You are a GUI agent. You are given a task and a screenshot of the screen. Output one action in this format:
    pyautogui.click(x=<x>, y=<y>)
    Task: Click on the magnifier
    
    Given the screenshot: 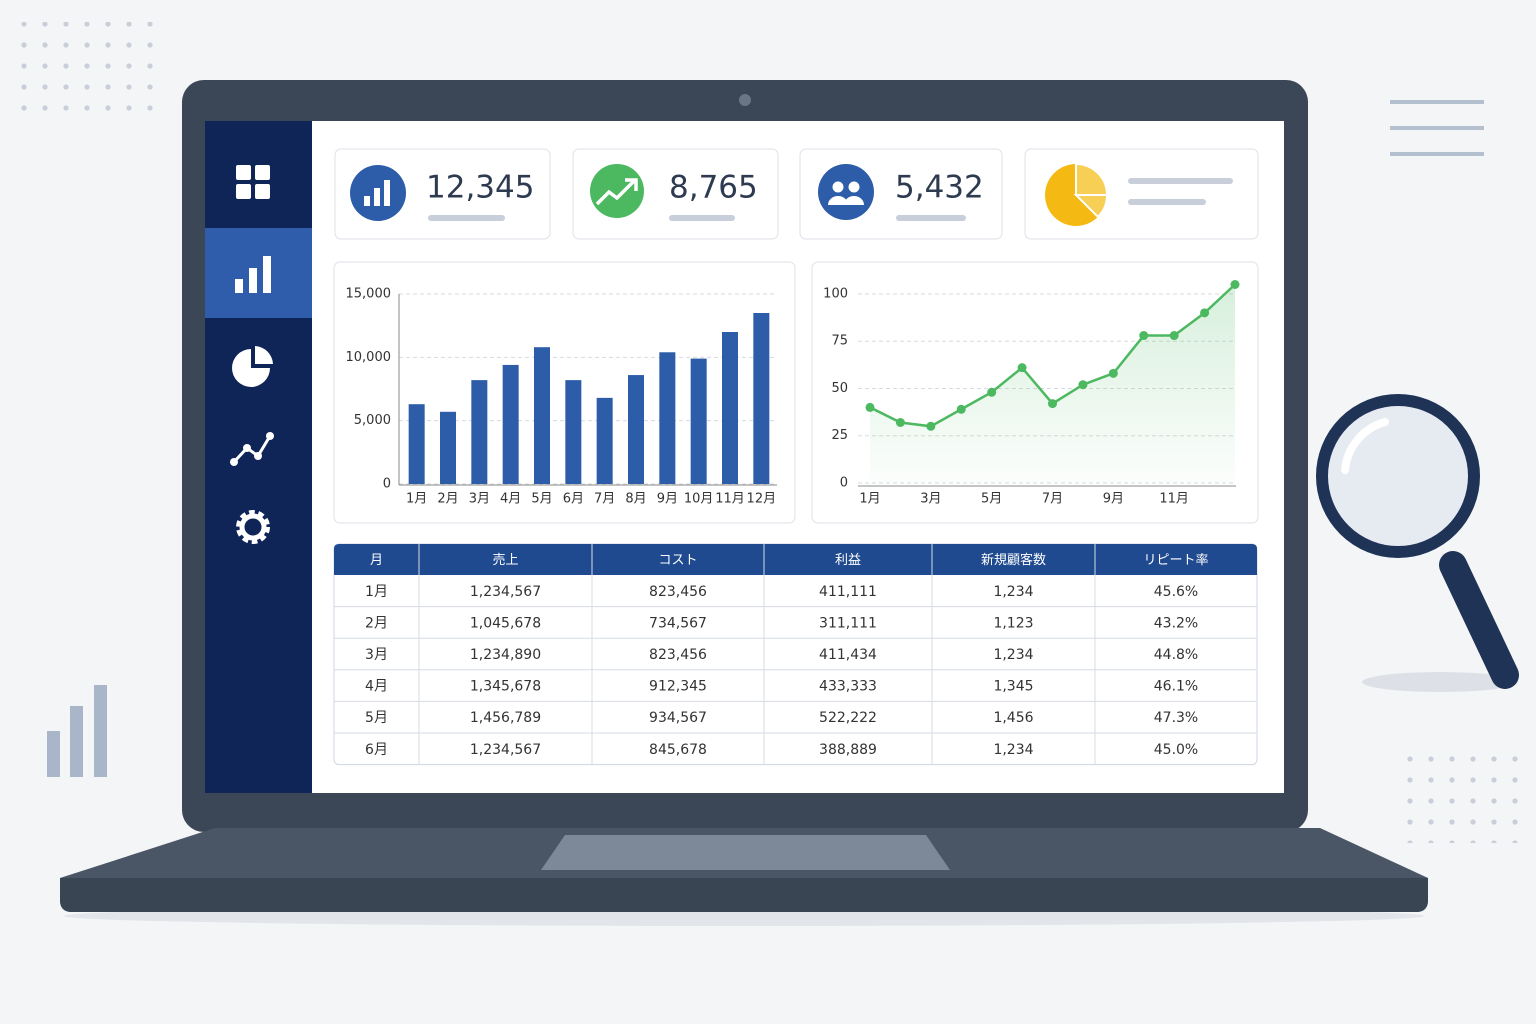 What is the action you would take?
    pyautogui.click(x=1417, y=543)
    